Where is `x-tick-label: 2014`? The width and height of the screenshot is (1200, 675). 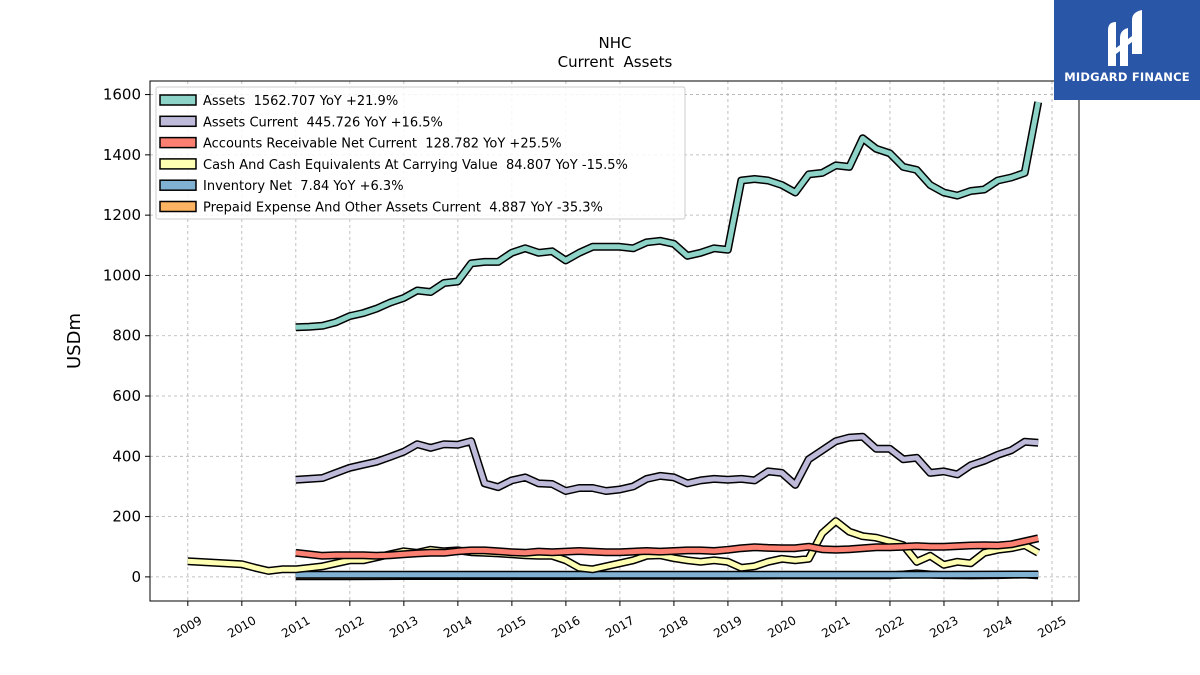
x-tick-label: 2014 is located at coordinates (457, 626).